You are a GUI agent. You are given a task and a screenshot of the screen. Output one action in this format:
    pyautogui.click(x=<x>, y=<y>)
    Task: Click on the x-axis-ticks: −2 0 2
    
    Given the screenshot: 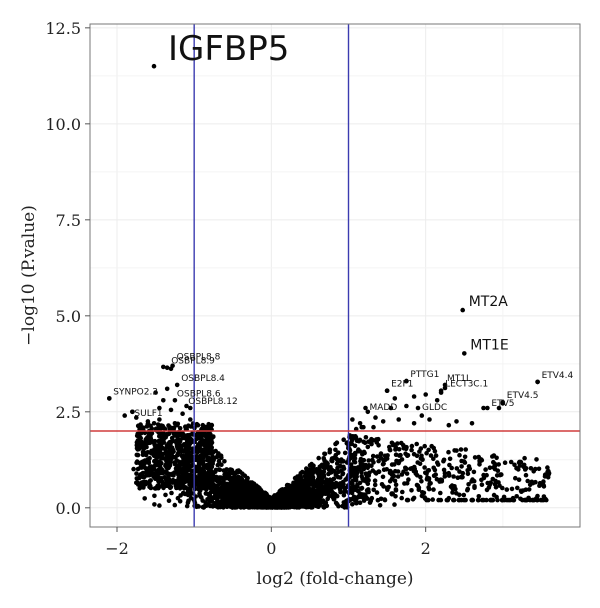 What is the action you would take?
    pyautogui.click(x=268, y=542)
    